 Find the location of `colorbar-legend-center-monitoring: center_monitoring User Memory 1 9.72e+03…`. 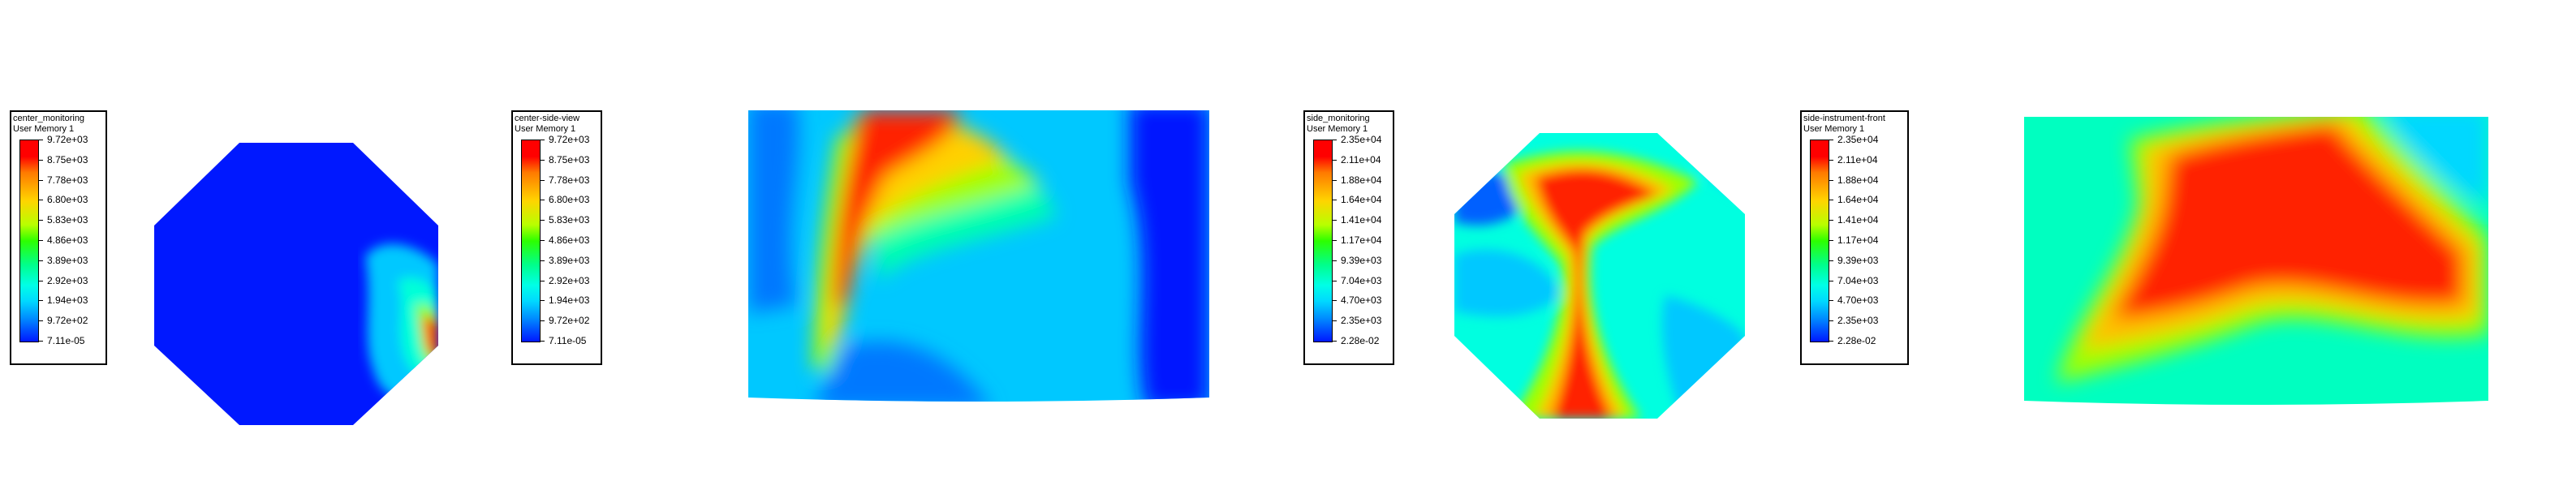

colorbar-legend-center-monitoring: center_monitoring User Memory 1 9.72e+03… is located at coordinates (59, 237).